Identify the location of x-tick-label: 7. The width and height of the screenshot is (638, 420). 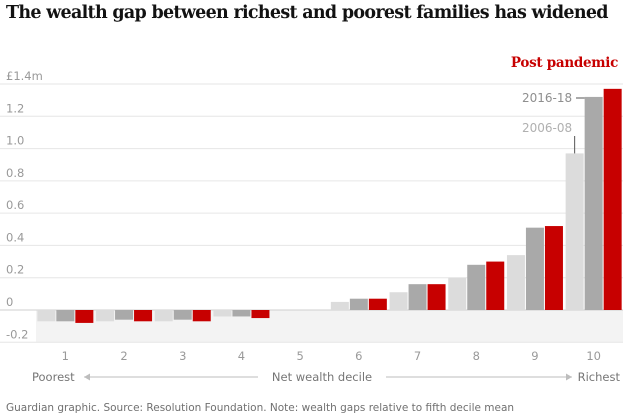
(417, 356).